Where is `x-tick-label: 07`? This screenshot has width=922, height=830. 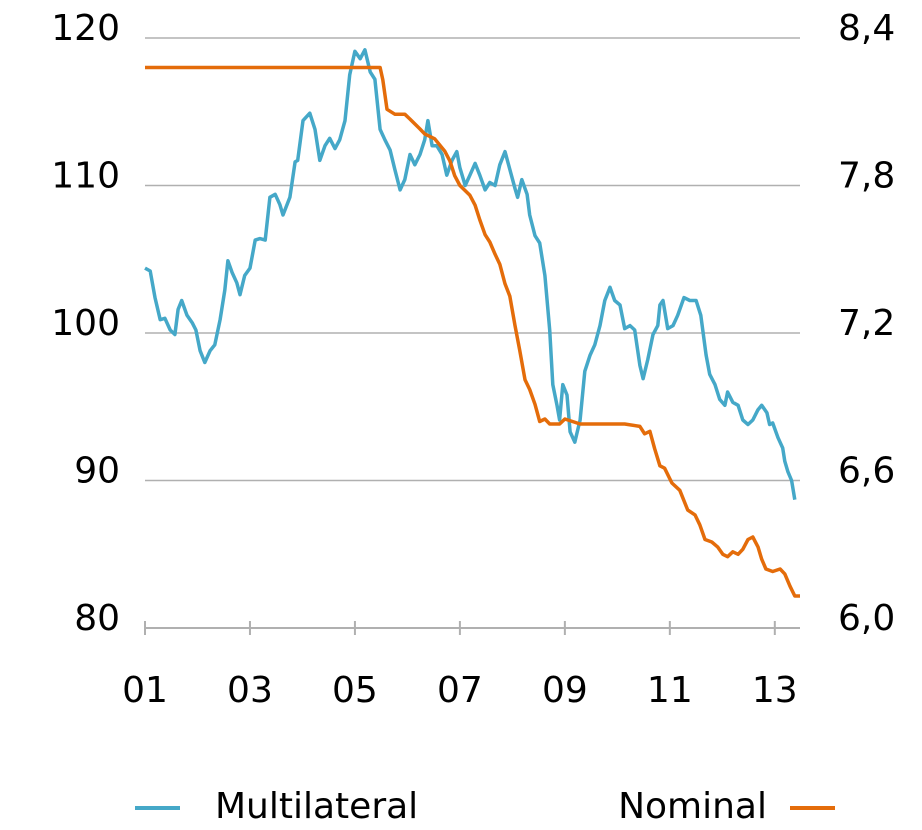
x-tick-label: 07 is located at coordinates (460, 690).